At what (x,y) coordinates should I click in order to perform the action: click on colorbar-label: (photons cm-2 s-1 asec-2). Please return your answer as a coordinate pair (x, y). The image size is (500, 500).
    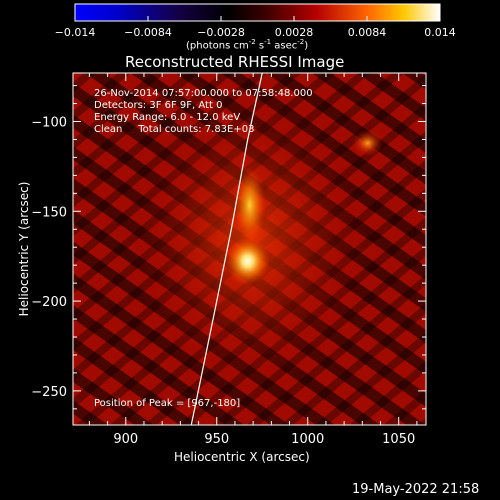
    Looking at the image, I should click on (247, 45).